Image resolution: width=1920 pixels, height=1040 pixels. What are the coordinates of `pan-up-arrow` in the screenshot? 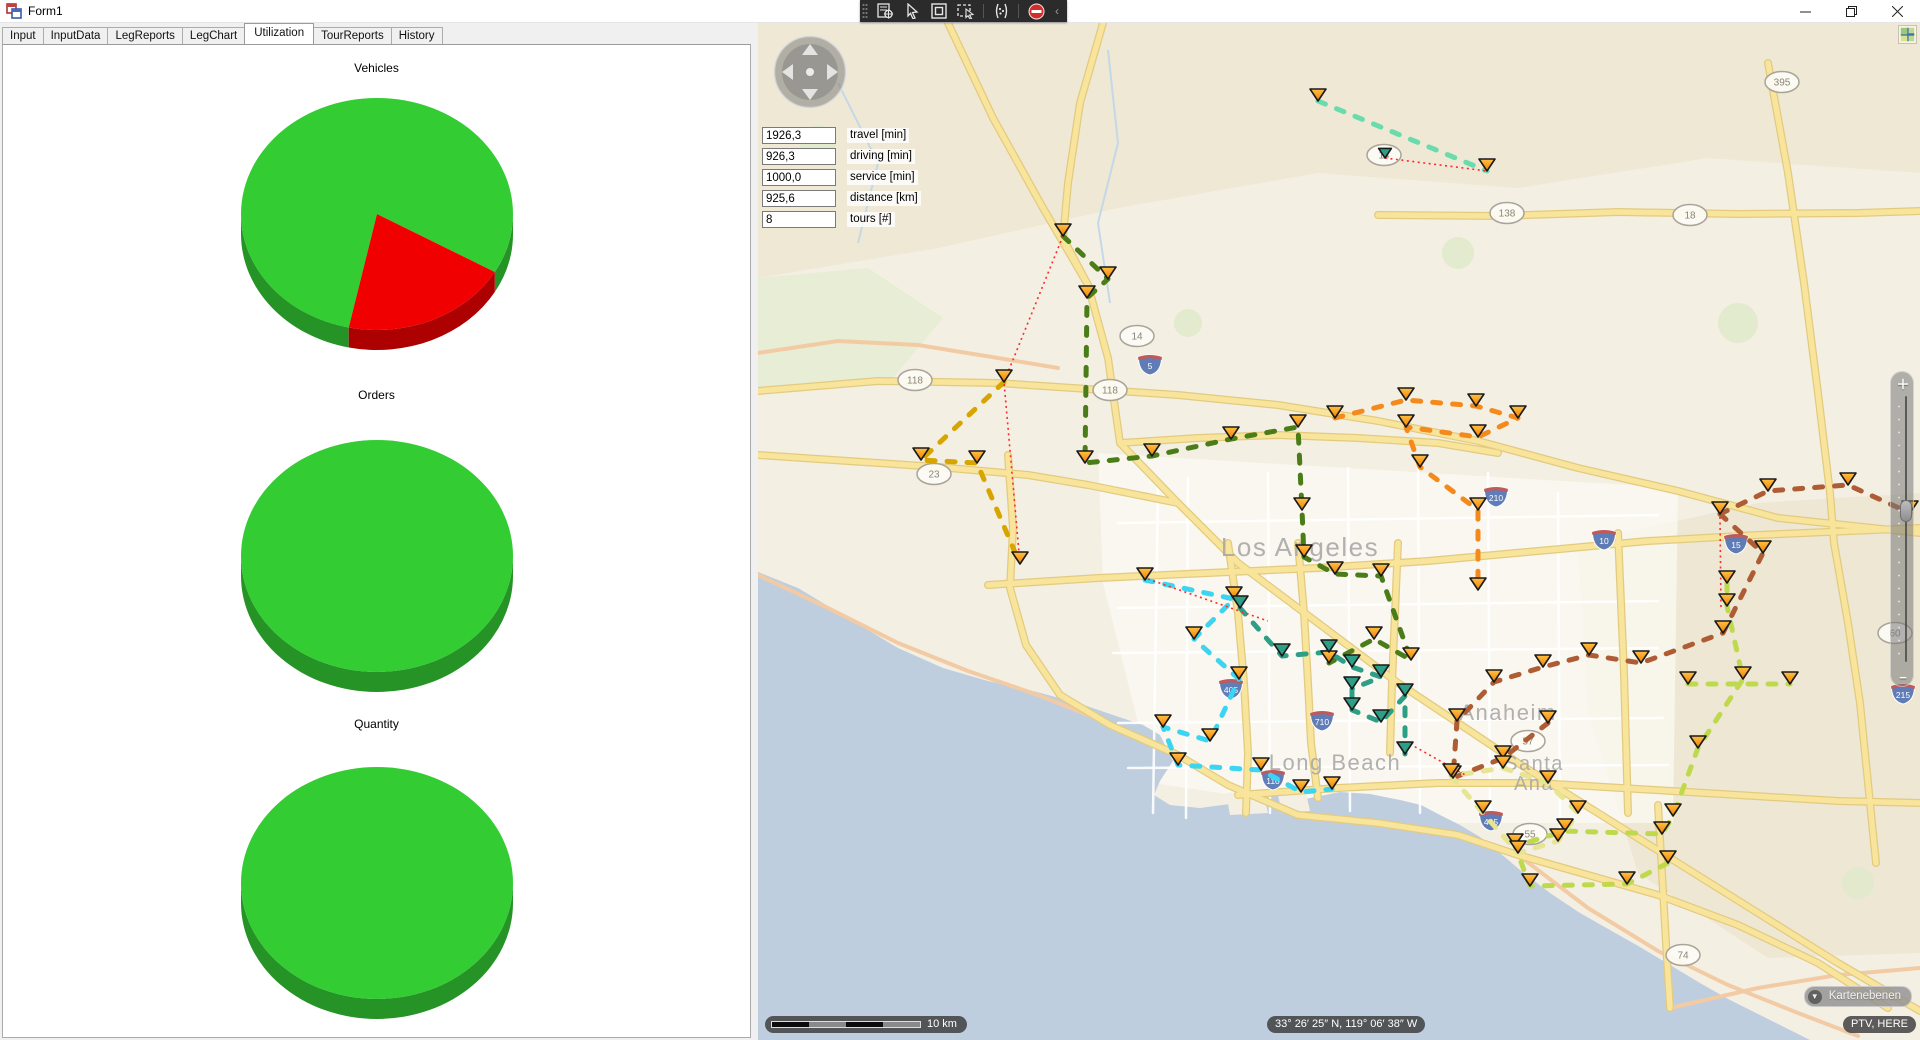 It's located at (810, 49).